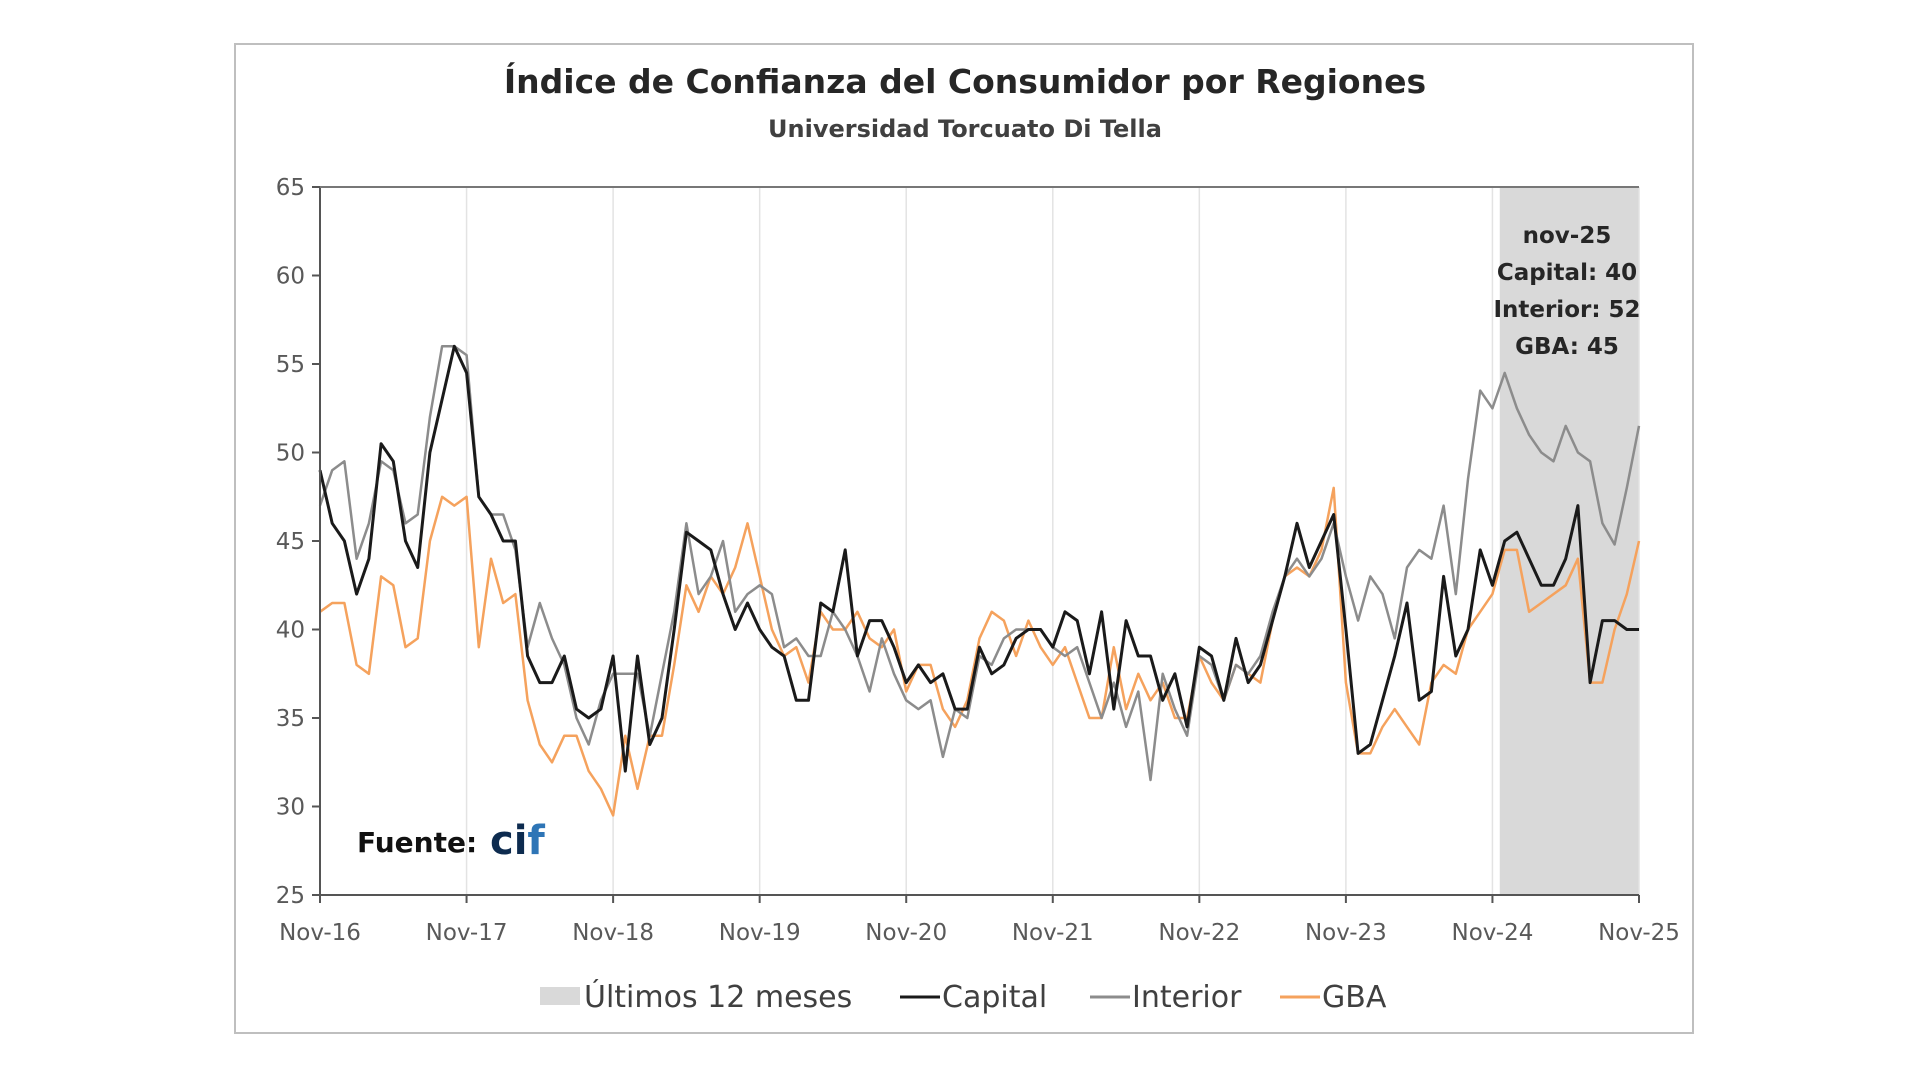 The image size is (1920, 1080). What do you see at coordinates (560, 996) in the screenshot?
I see `legend-swatch-shaded` at bounding box center [560, 996].